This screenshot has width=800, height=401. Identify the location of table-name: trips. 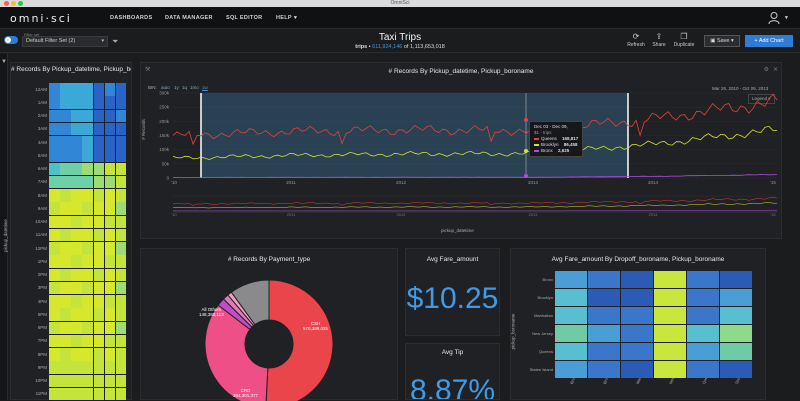
(361, 47).